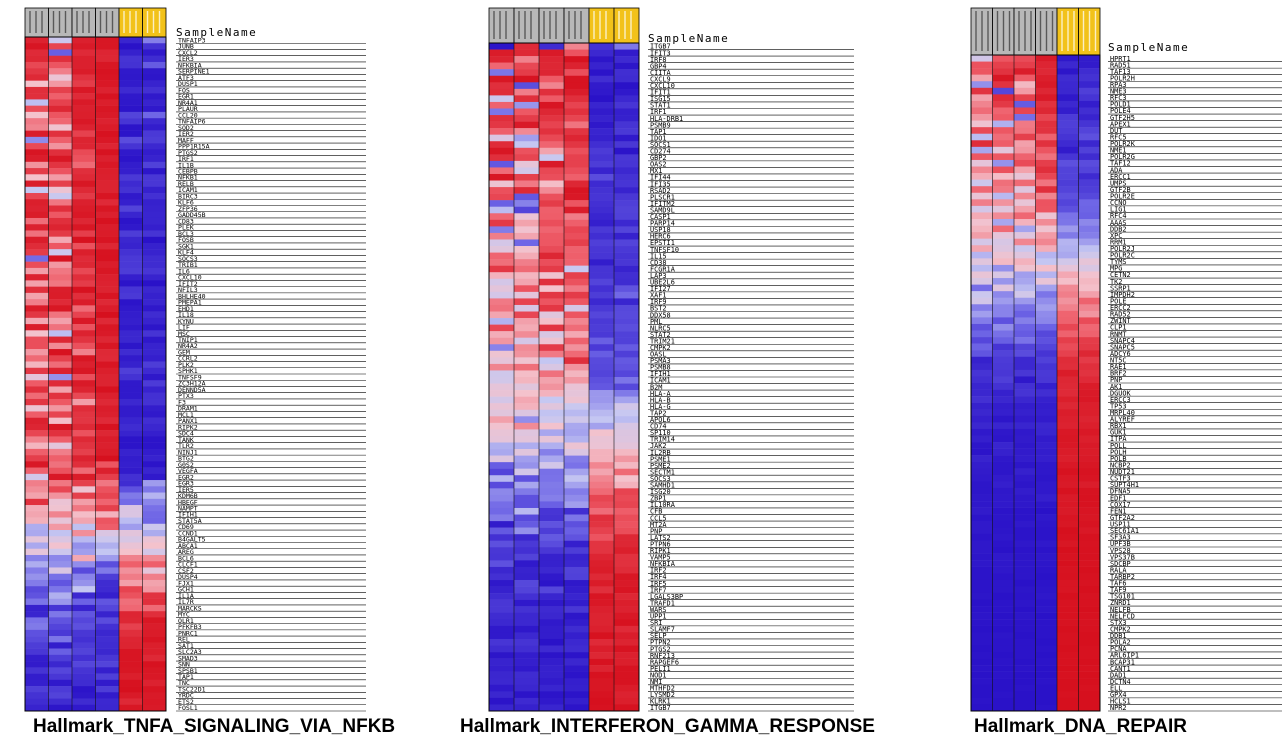  Describe the element at coordinates (184, 271) in the screenshot. I see `gene-label: IL6` at that location.